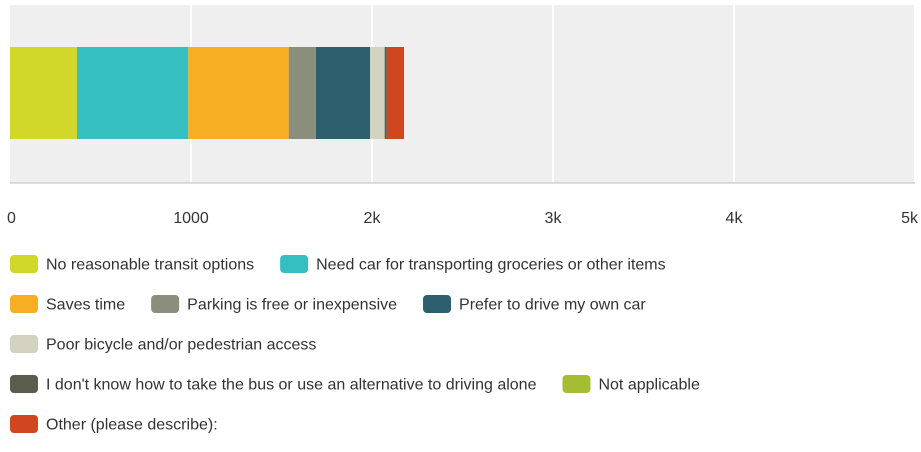 The width and height of the screenshot is (921, 452). Describe the element at coordinates (191, 218) in the screenshot. I see `x-tick-label: 1000` at that location.